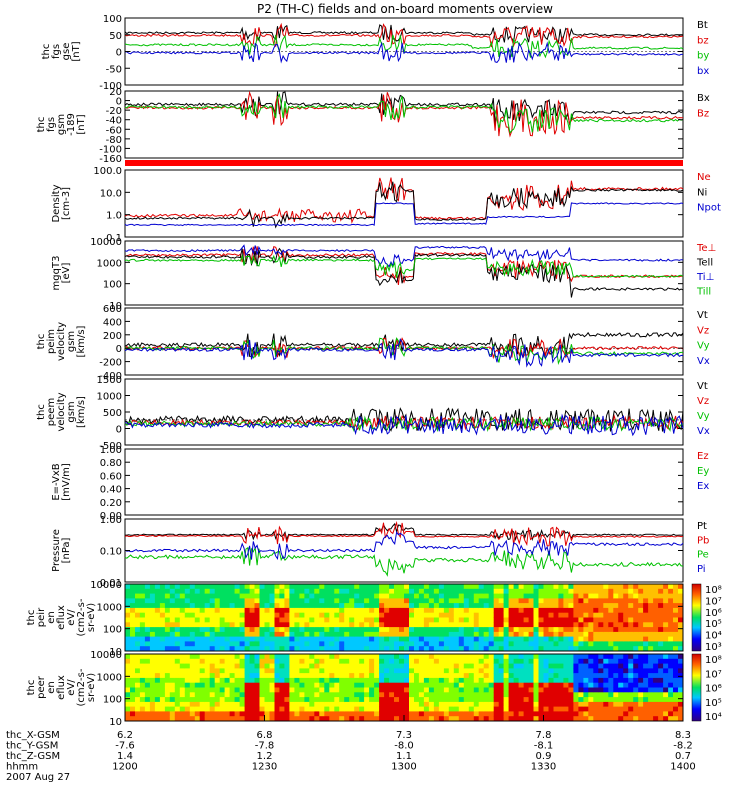 This screenshot has height=800, width=750. I want to click on y-tick-label: -400, so click(110, 376).